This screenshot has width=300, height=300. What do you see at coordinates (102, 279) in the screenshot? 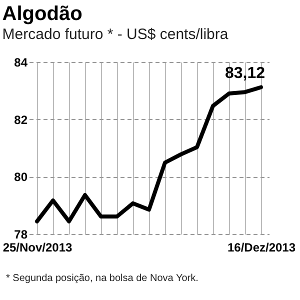
I see `text: * Segunda posição, na bolsa de Nova York.` at bounding box center [102, 279].